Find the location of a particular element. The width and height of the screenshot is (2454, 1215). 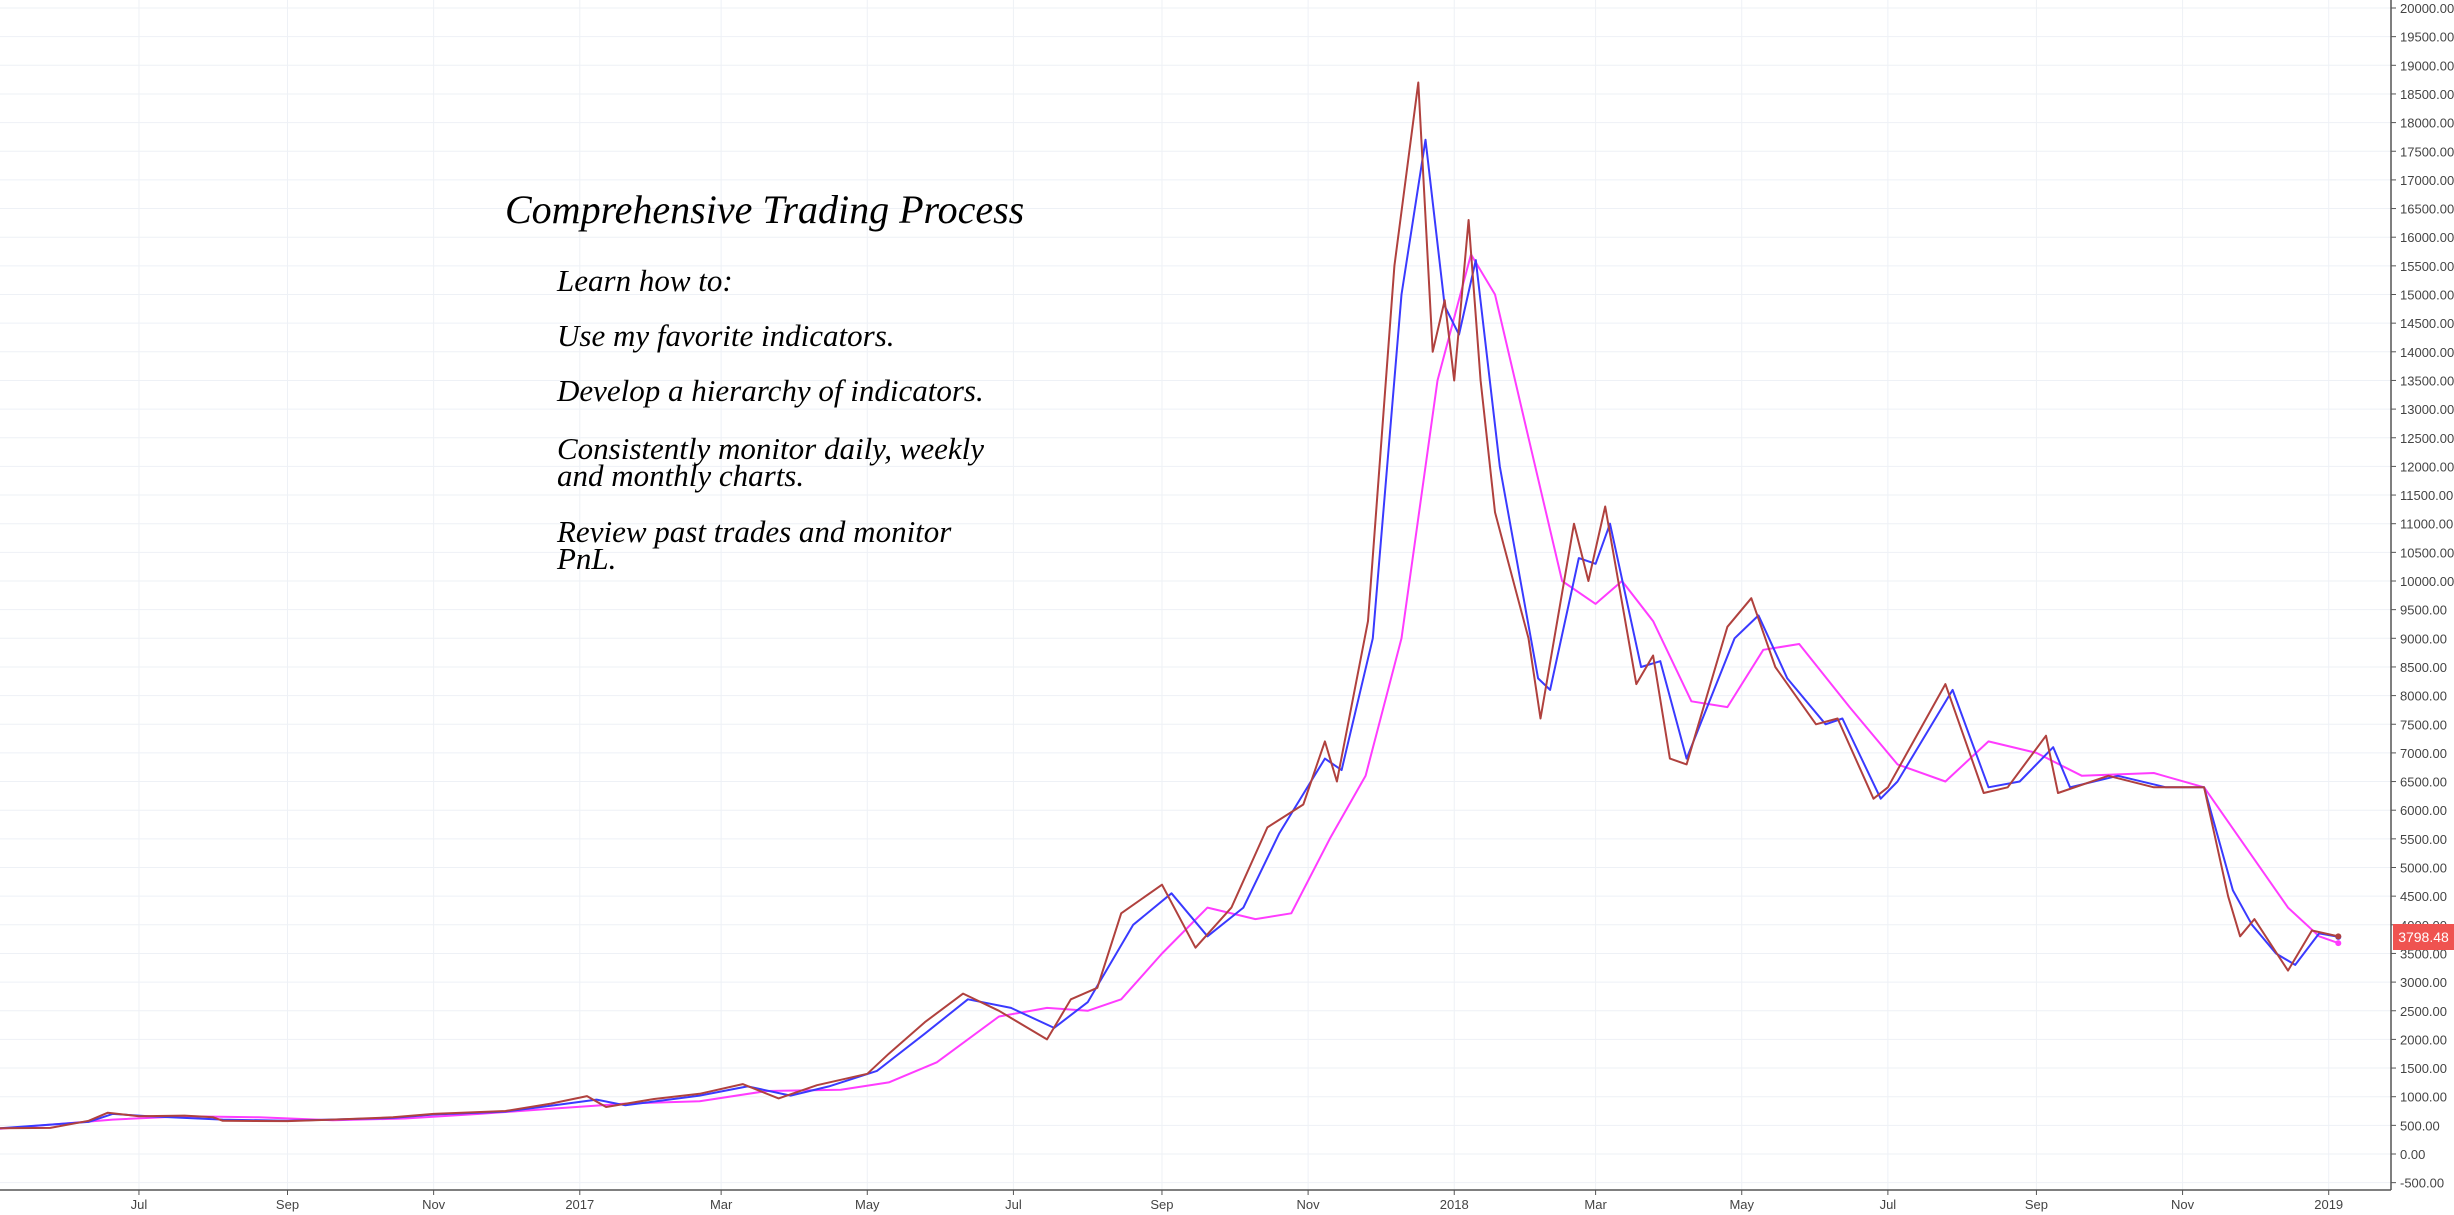

y-tick-label: 6500.00 is located at coordinates (2423, 782).